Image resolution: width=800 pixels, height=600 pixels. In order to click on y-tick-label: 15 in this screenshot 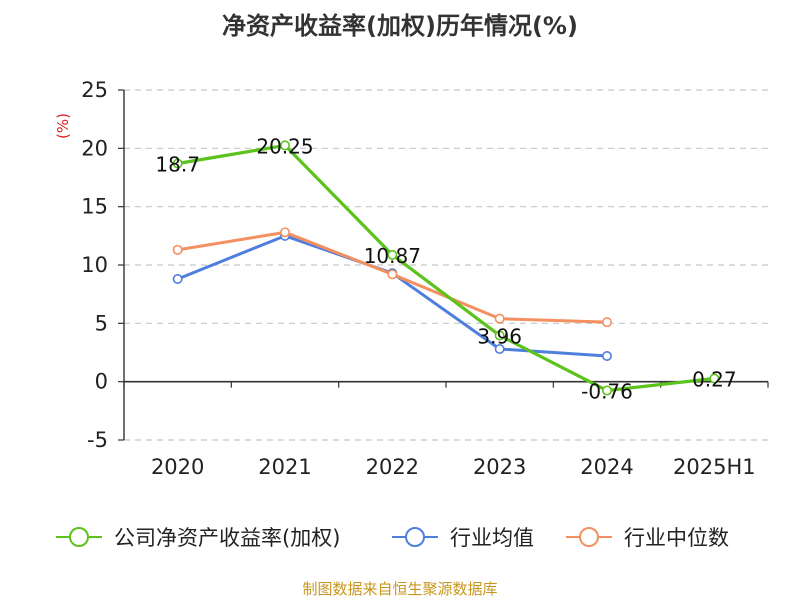, I will do `click(94, 207)`.